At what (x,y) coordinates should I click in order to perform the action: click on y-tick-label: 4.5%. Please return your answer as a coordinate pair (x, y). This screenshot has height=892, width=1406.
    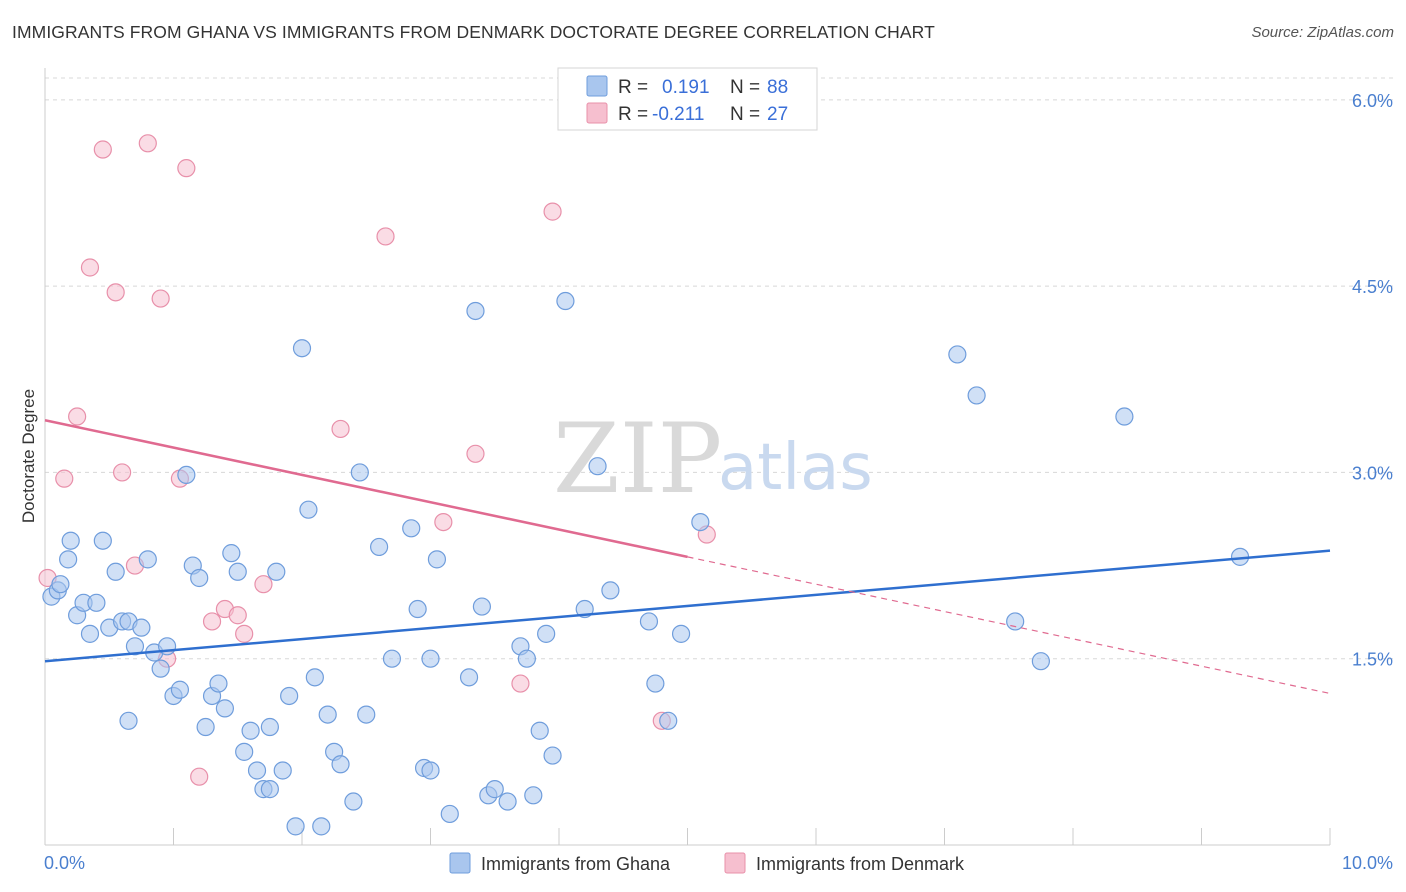
    Looking at the image, I should click on (1372, 287).